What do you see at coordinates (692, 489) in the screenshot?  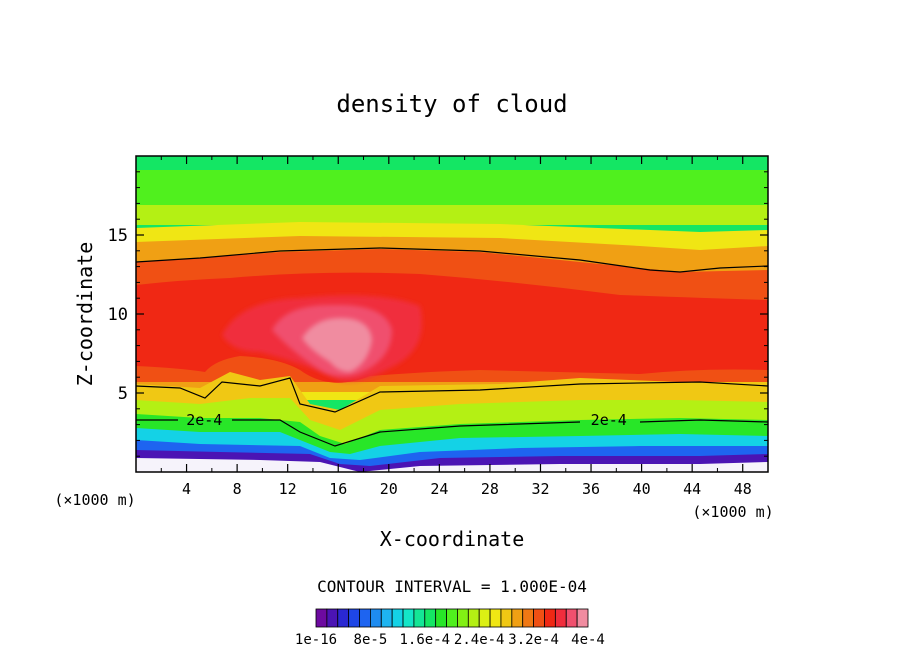 I see `x-tick-label: 44` at bounding box center [692, 489].